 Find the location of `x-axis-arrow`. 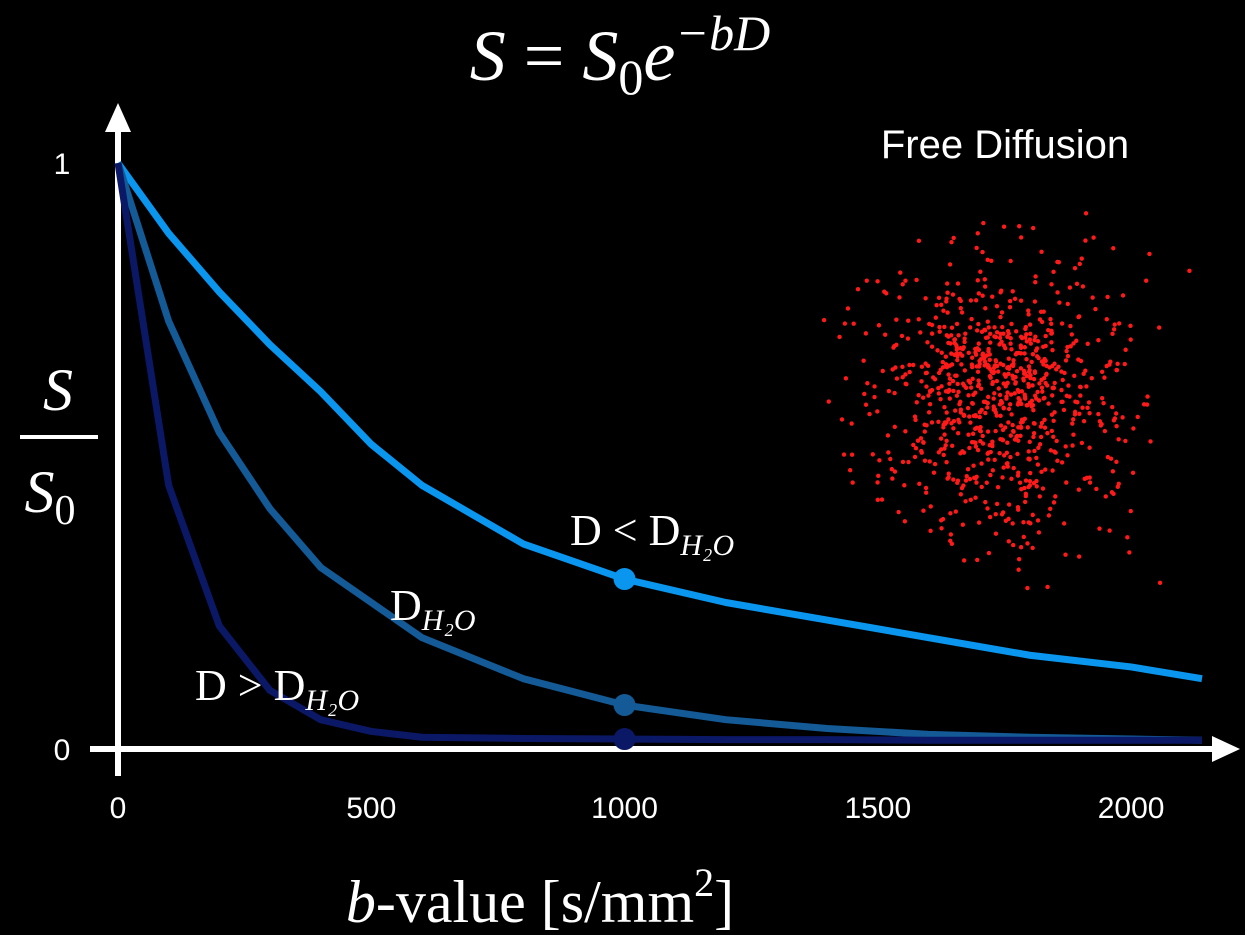

x-axis-arrow is located at coordinates (1226, 749).